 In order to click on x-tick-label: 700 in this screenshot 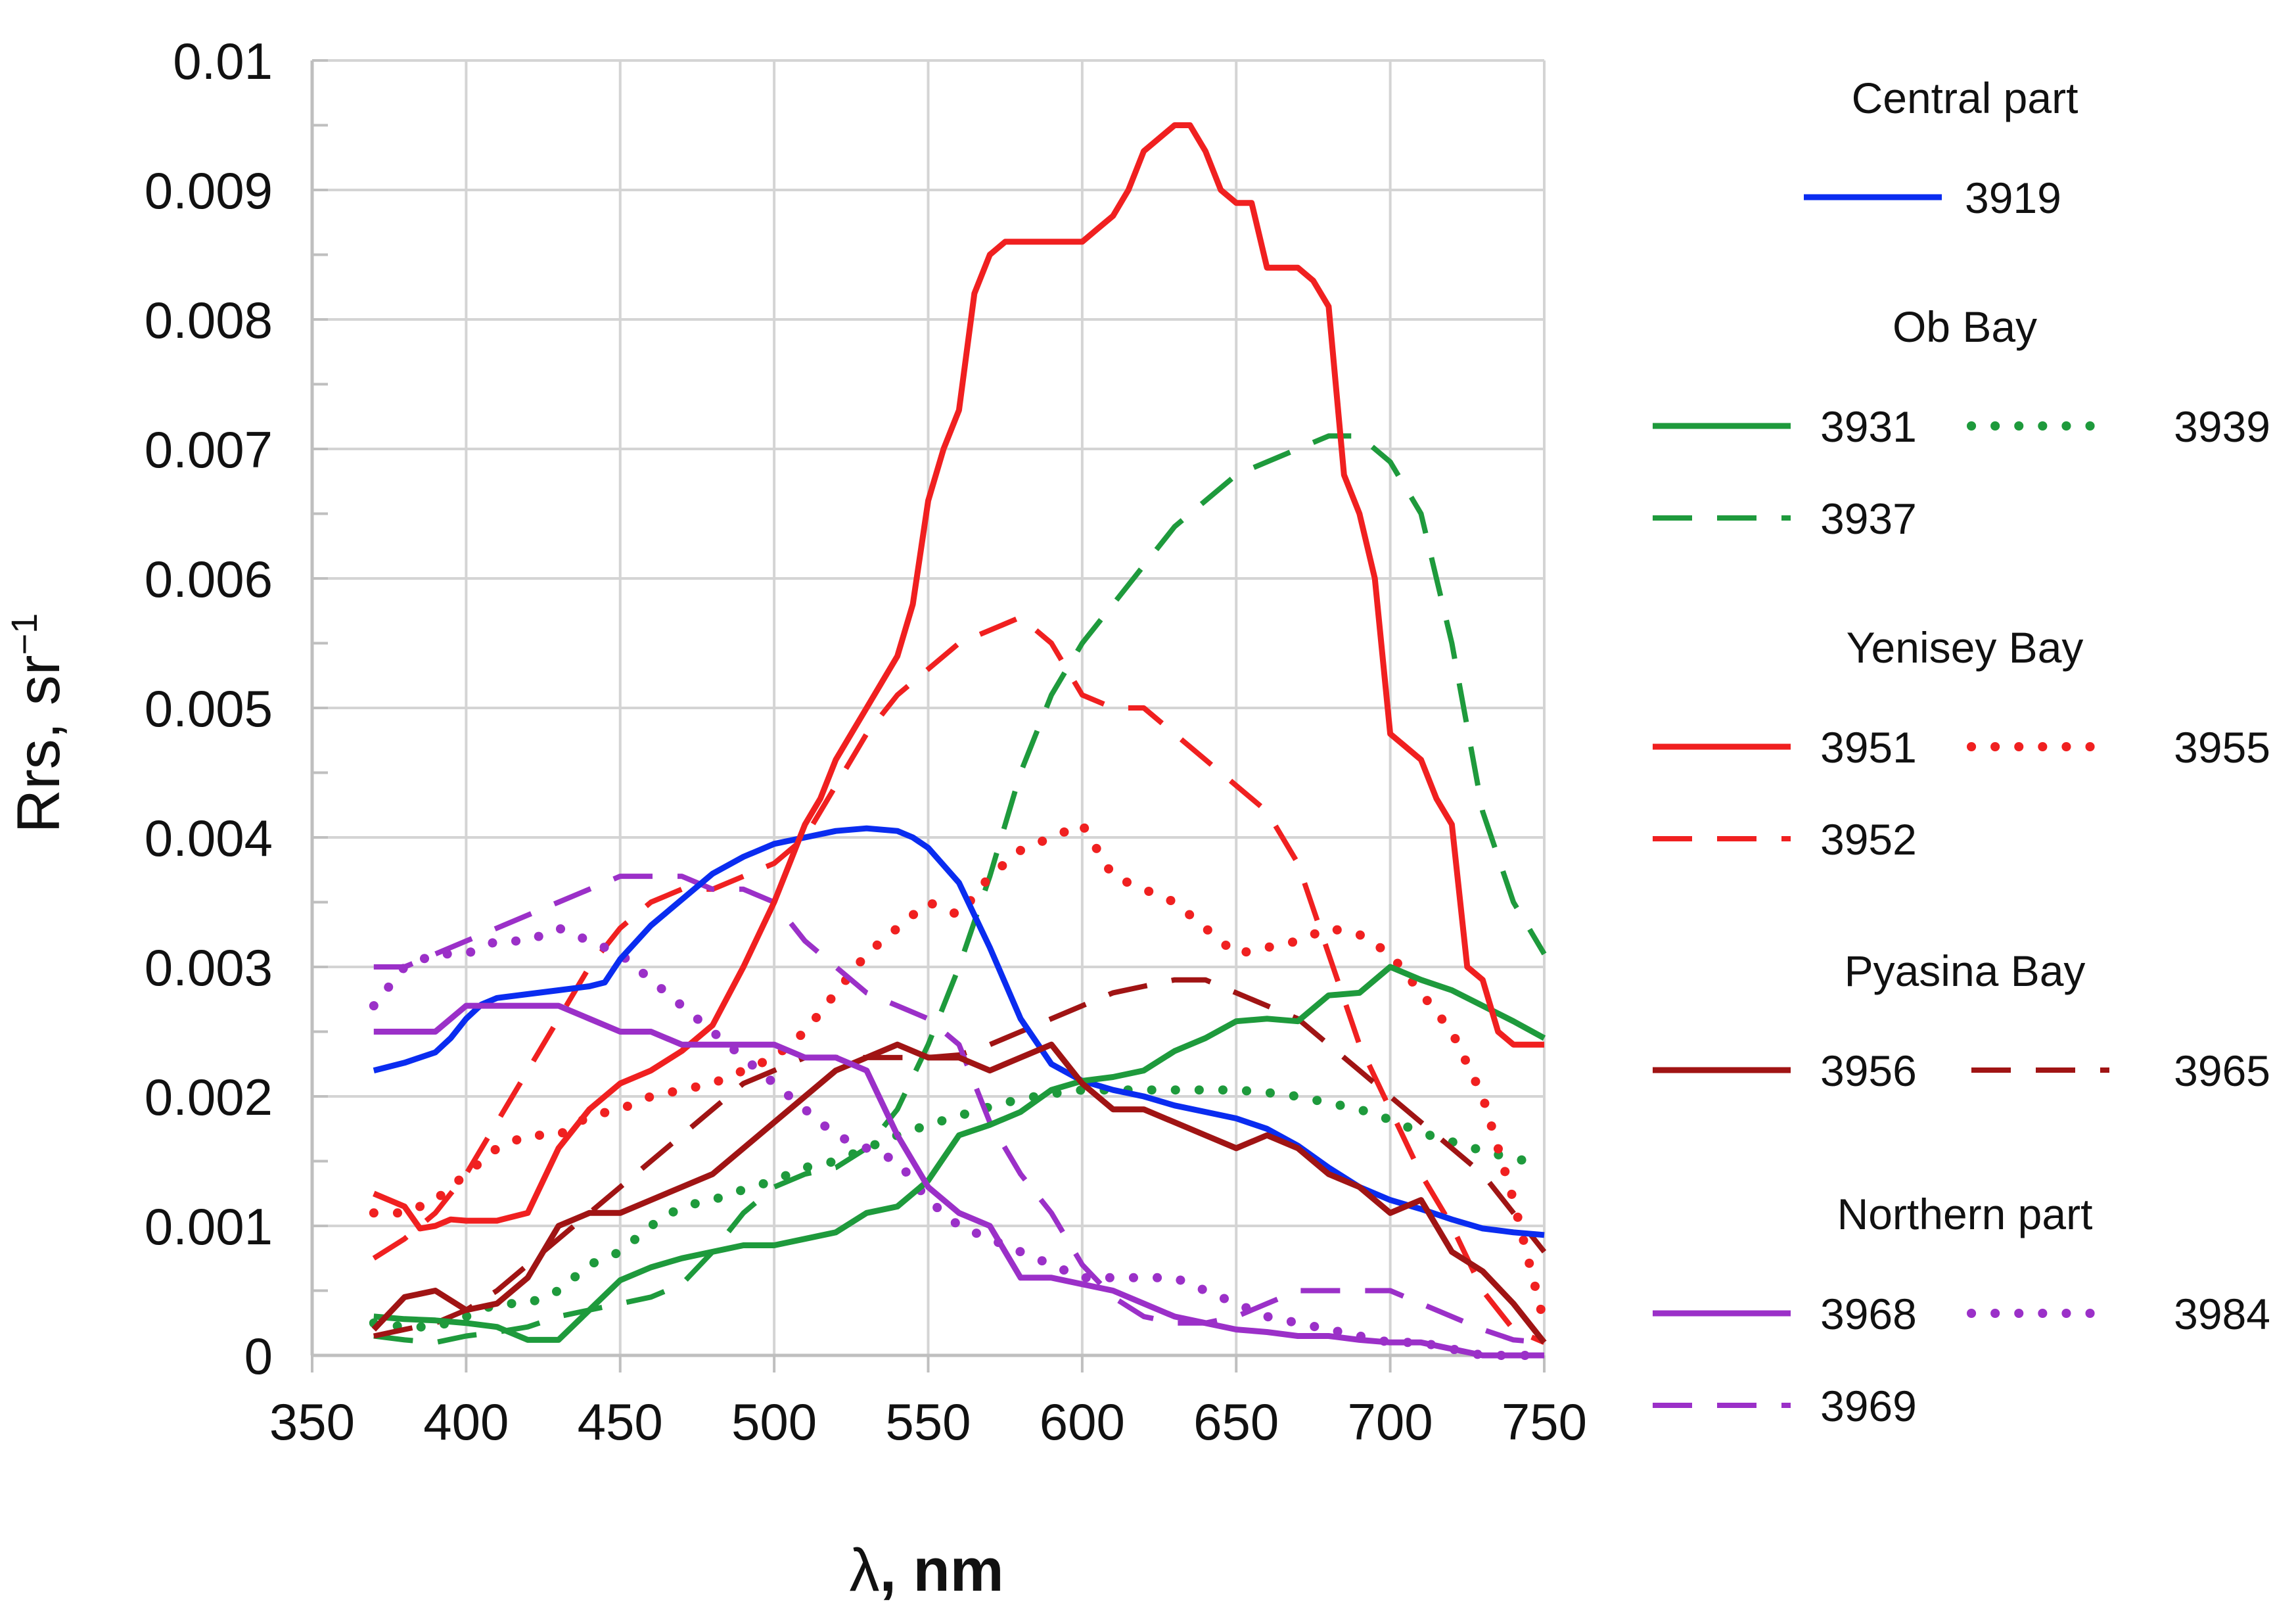, I will do `click(1390, 1422)`.